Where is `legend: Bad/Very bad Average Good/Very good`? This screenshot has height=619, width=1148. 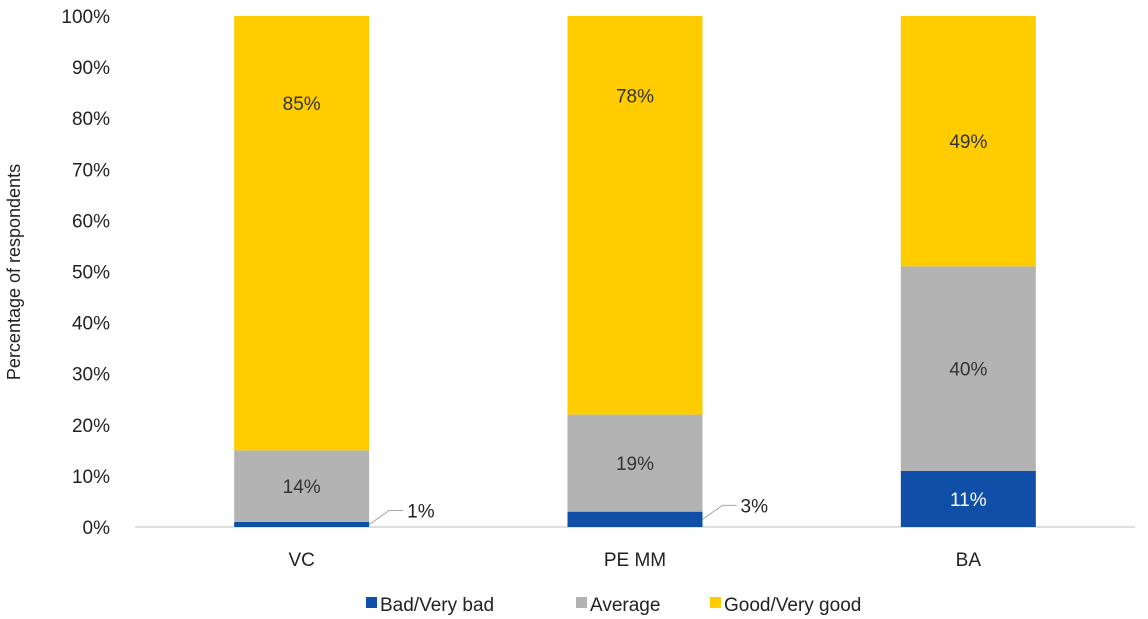 legend: Bad/Very bad Average Good/Very good is located at coordinates (613, 605).